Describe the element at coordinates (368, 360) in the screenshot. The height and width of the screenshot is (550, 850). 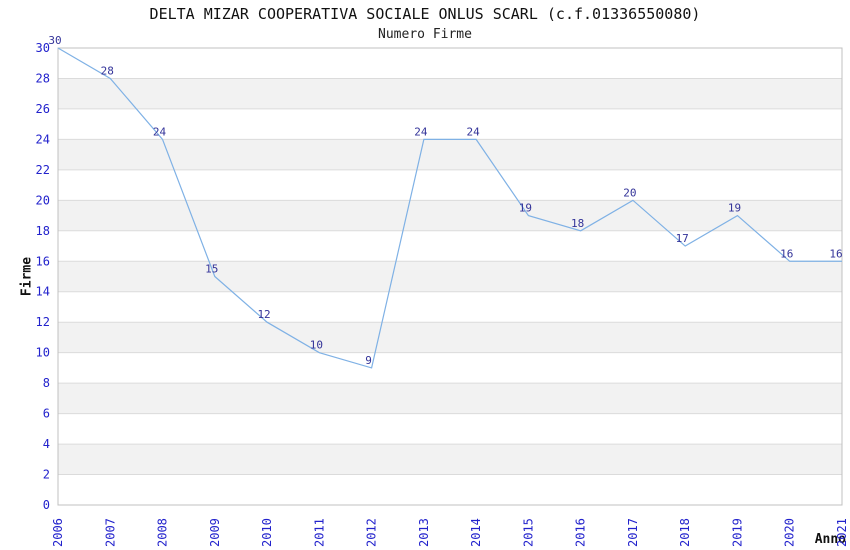
I see `data-point-label: 9` at that location.